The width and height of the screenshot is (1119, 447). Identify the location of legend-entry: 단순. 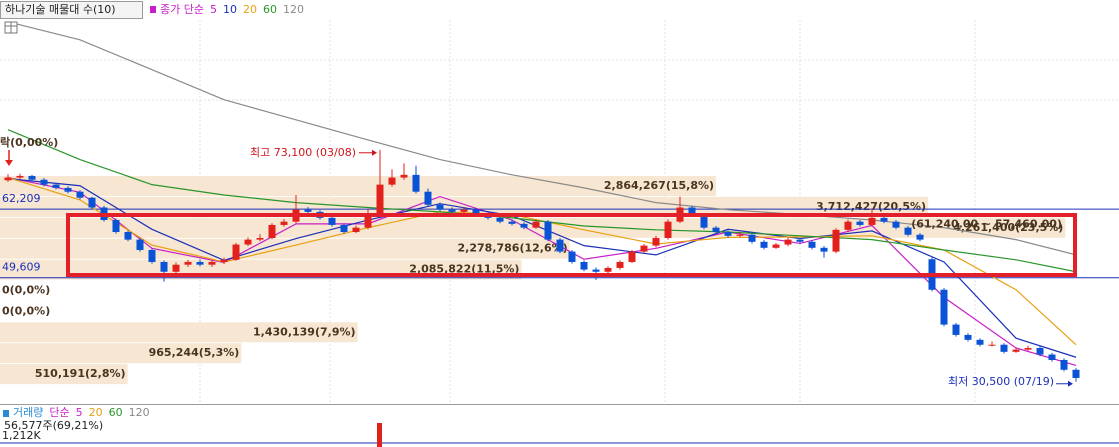
(59, 412).